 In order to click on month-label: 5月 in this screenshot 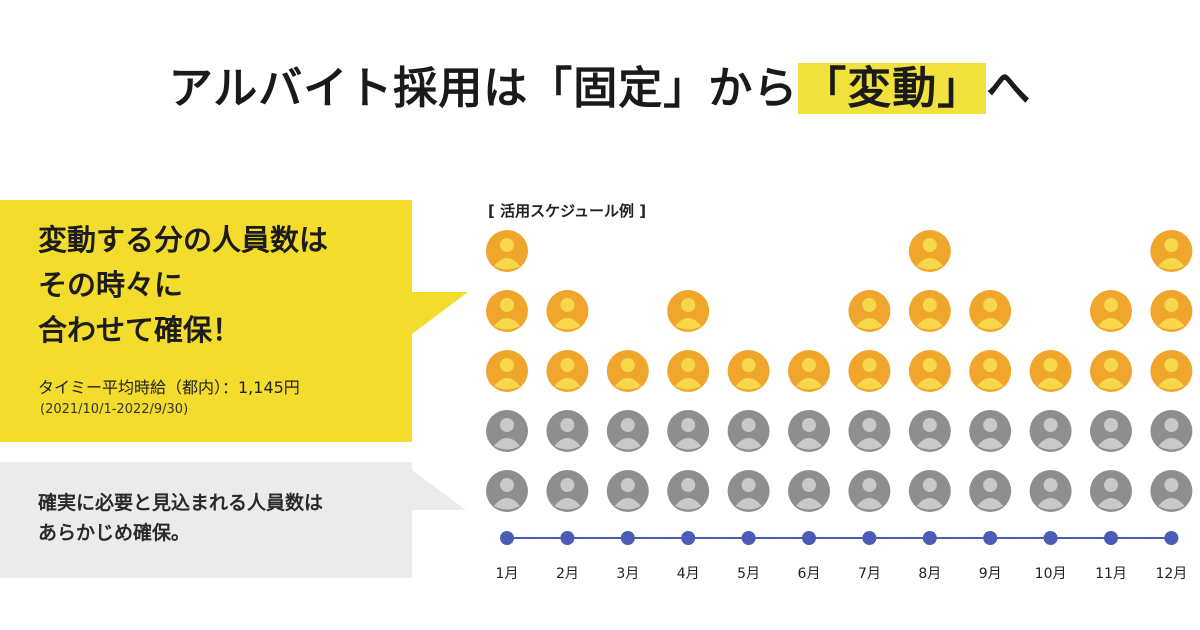, I will do `click(748, 574)`.